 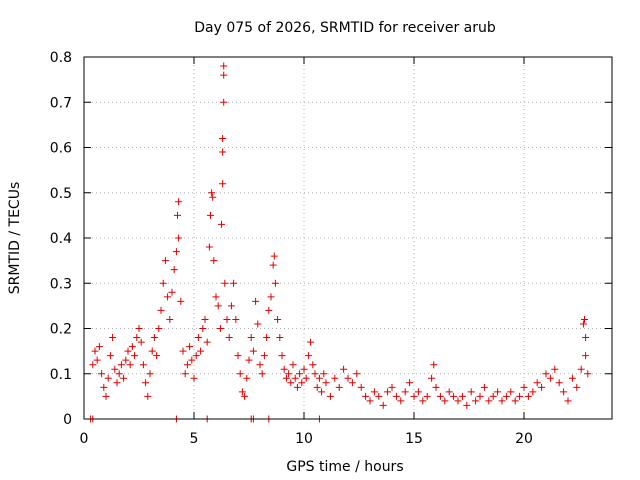 What do you see at coordinates (61, 194) in the screenshot?
I see `y-tick-label: 0.5` at bounding box center [61, 194].